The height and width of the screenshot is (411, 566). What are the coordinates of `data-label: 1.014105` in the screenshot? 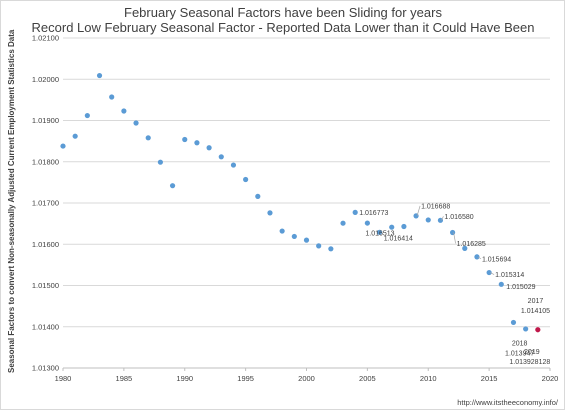 It's located at (535, 311).